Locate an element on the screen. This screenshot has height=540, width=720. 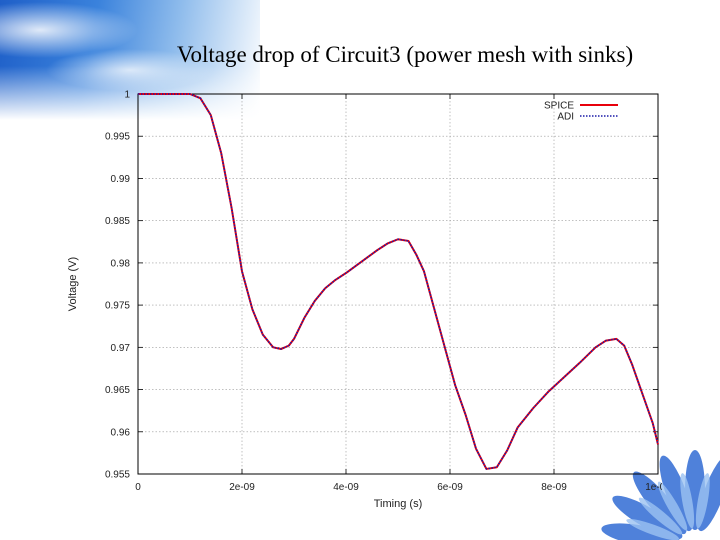
y-tick-label: 1 is located at coordinates (127, 95).